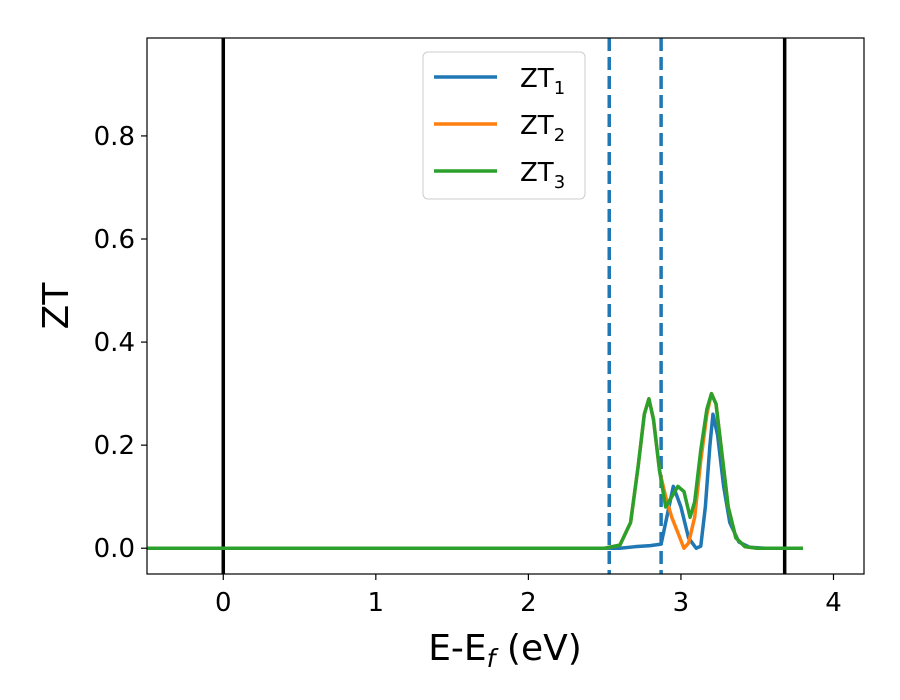  I want to click on x-tick-label-4: 4, so click(833, 603).